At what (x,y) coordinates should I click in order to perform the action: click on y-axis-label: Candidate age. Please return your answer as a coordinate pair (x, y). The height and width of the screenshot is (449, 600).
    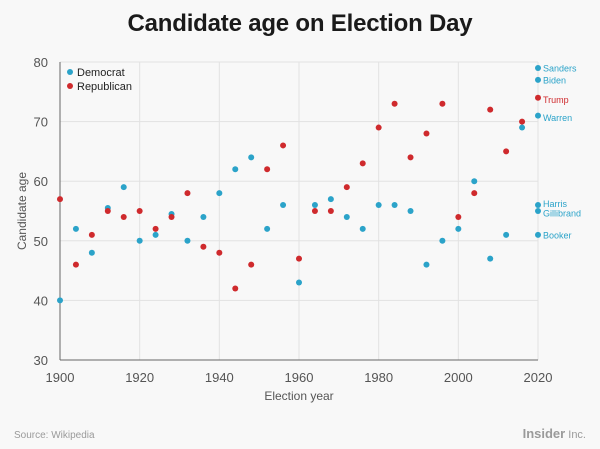
    Looking at the image, I should click on (22, 211).